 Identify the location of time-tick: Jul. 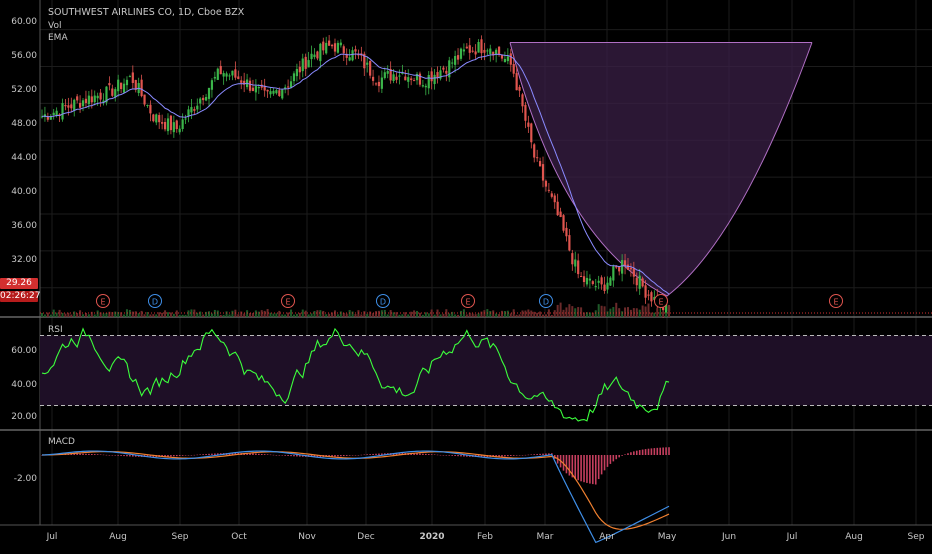
(52, 537).